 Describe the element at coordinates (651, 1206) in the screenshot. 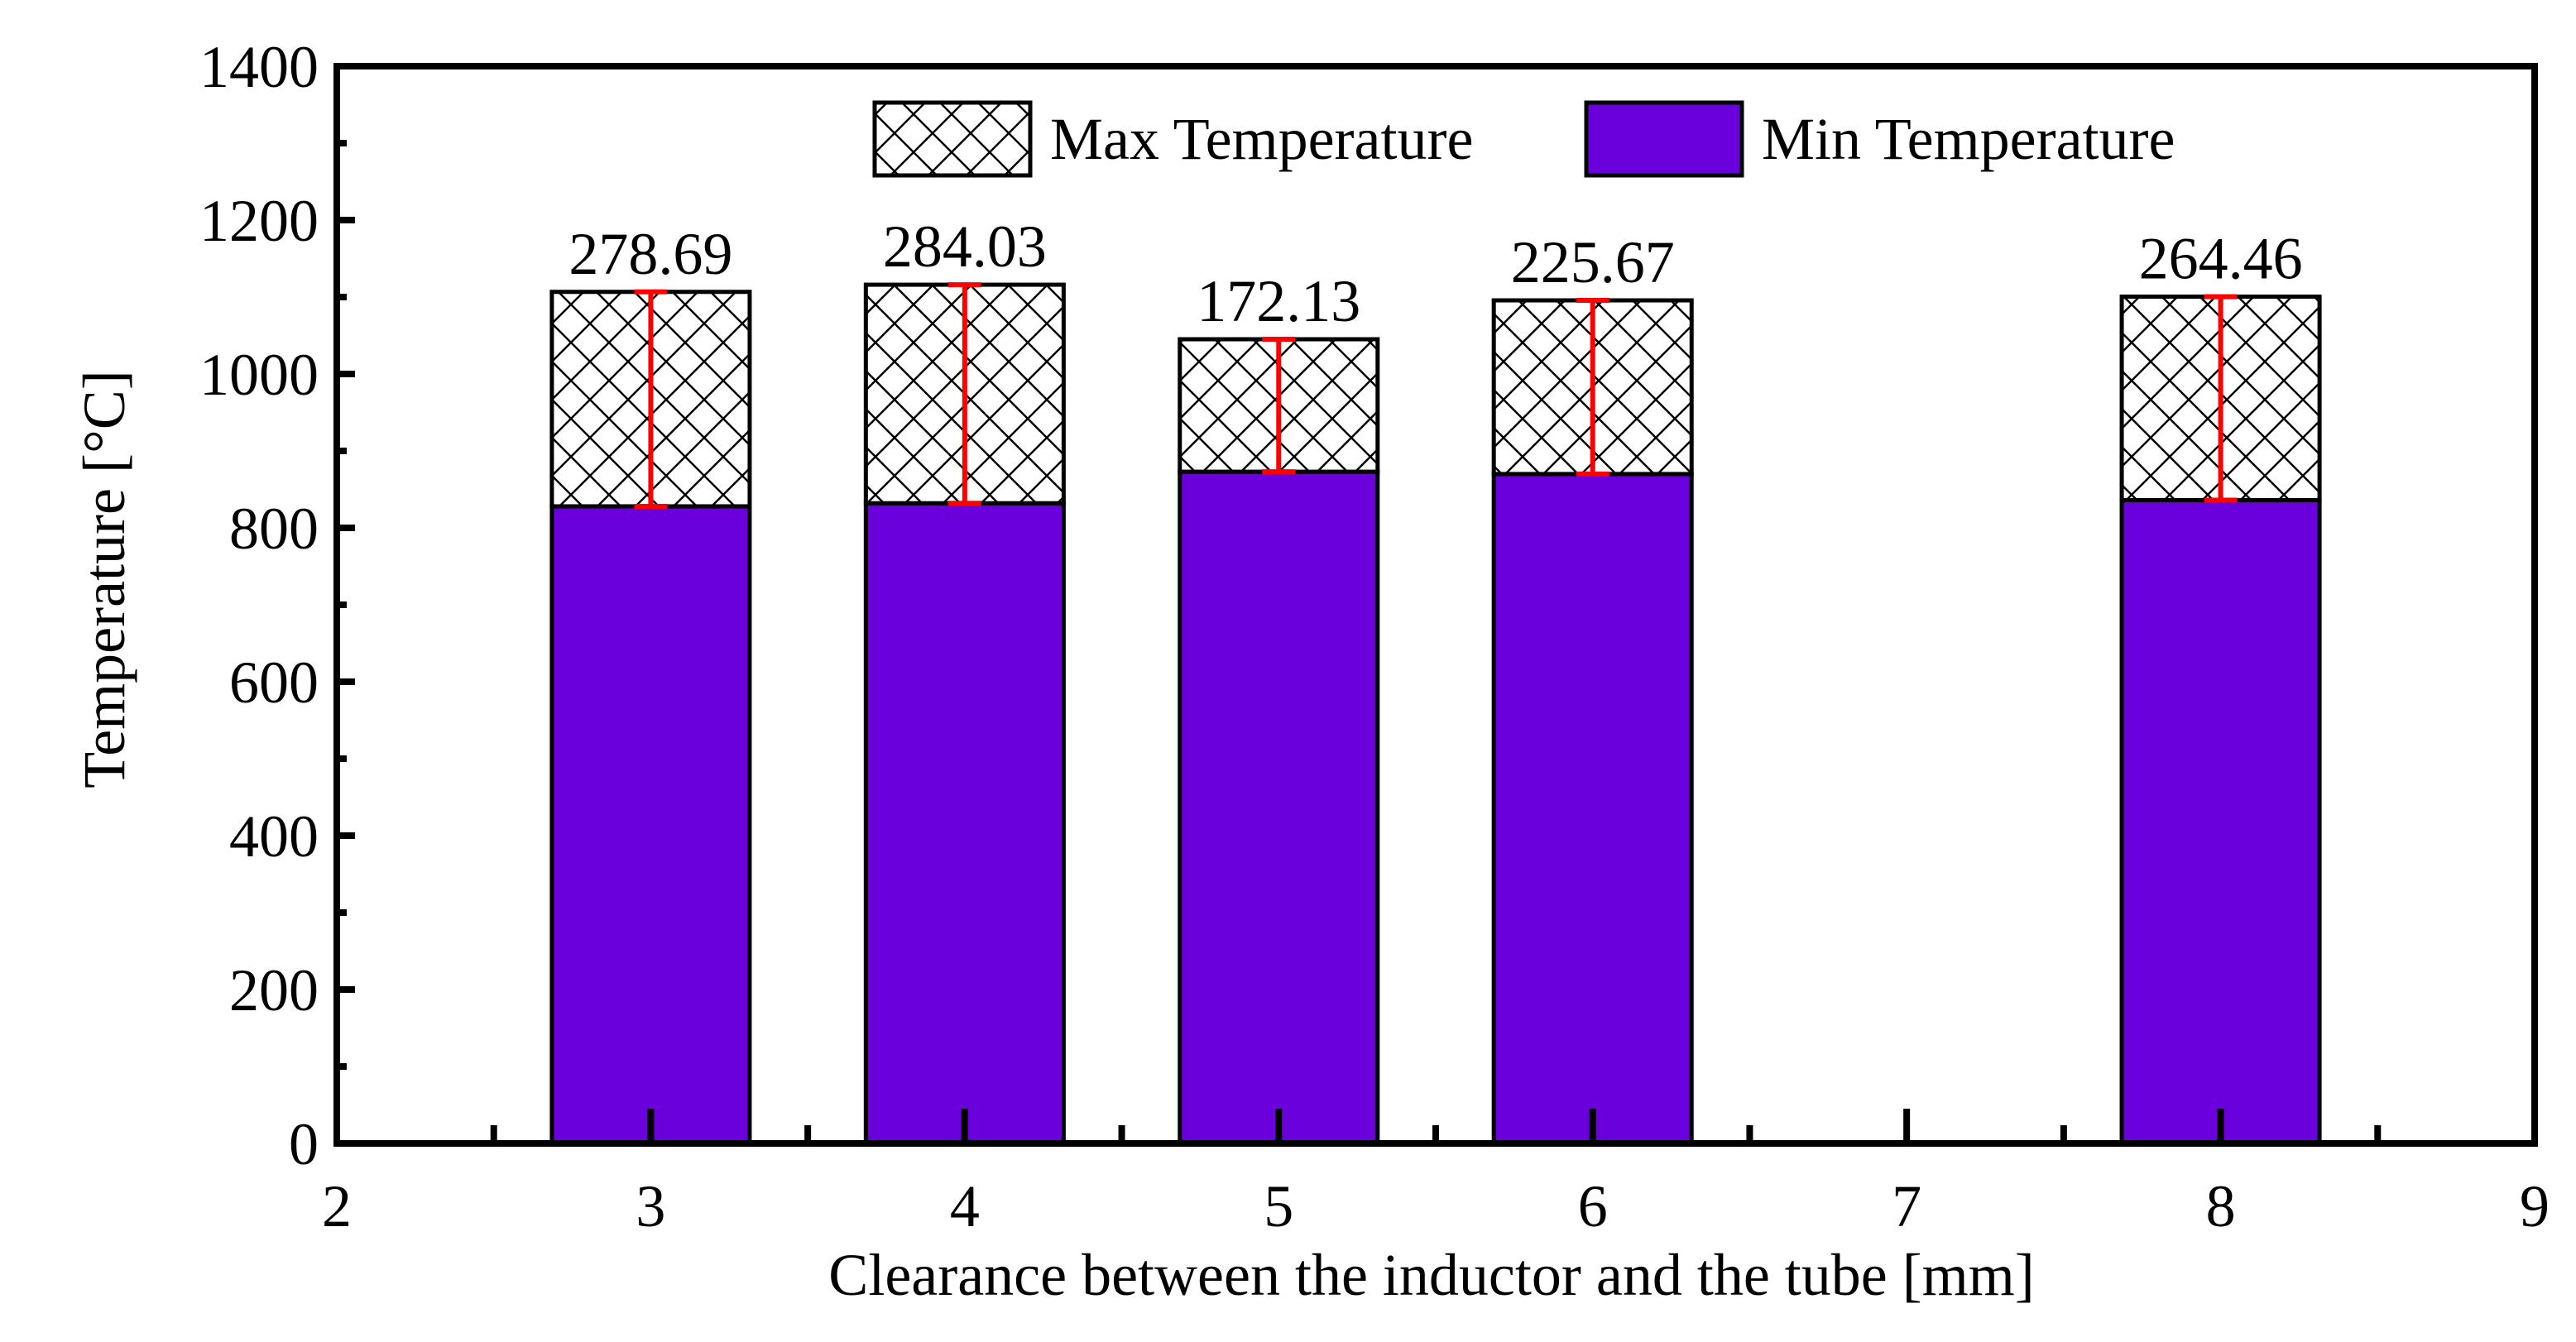

I see `x-tick-label: 3` at that location.